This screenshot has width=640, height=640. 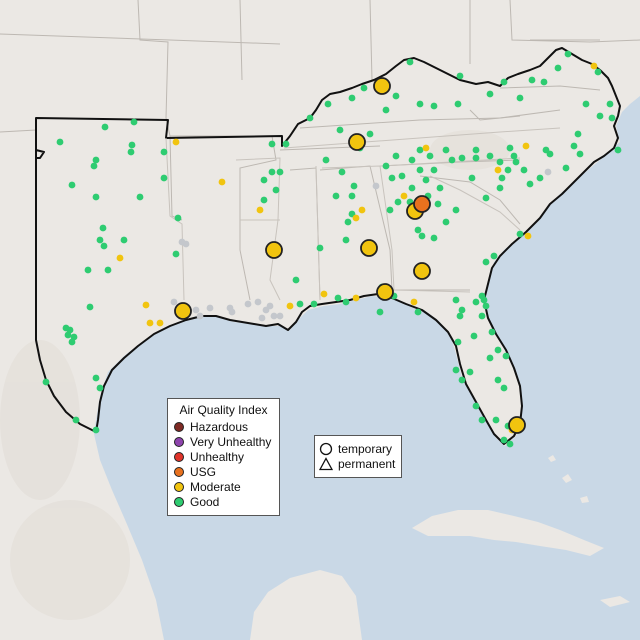 What do you see at coordinates (211, 427) in the screenshot?
I see `legend-item-hazardous: Hazardous` at bounding box center [211, 427].